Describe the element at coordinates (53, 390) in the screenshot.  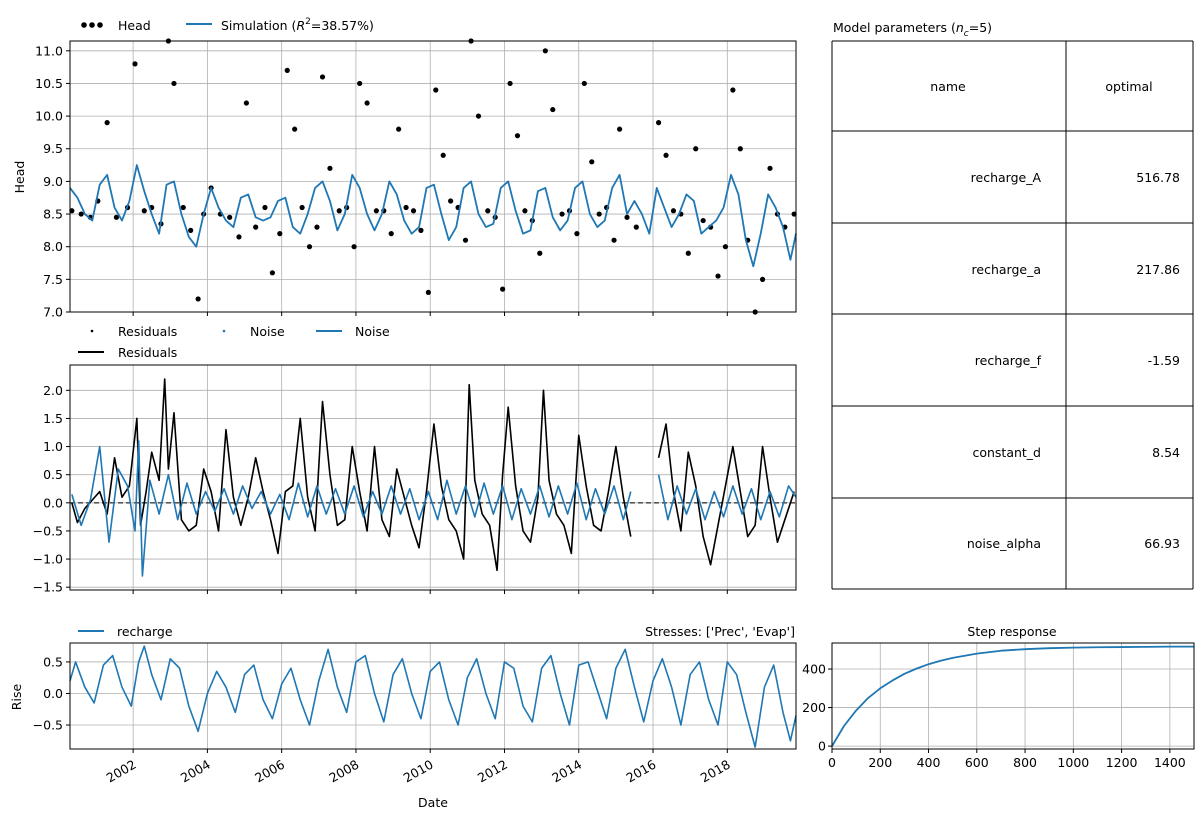
I see `residuals-ytick-label: 2.0` at that location.